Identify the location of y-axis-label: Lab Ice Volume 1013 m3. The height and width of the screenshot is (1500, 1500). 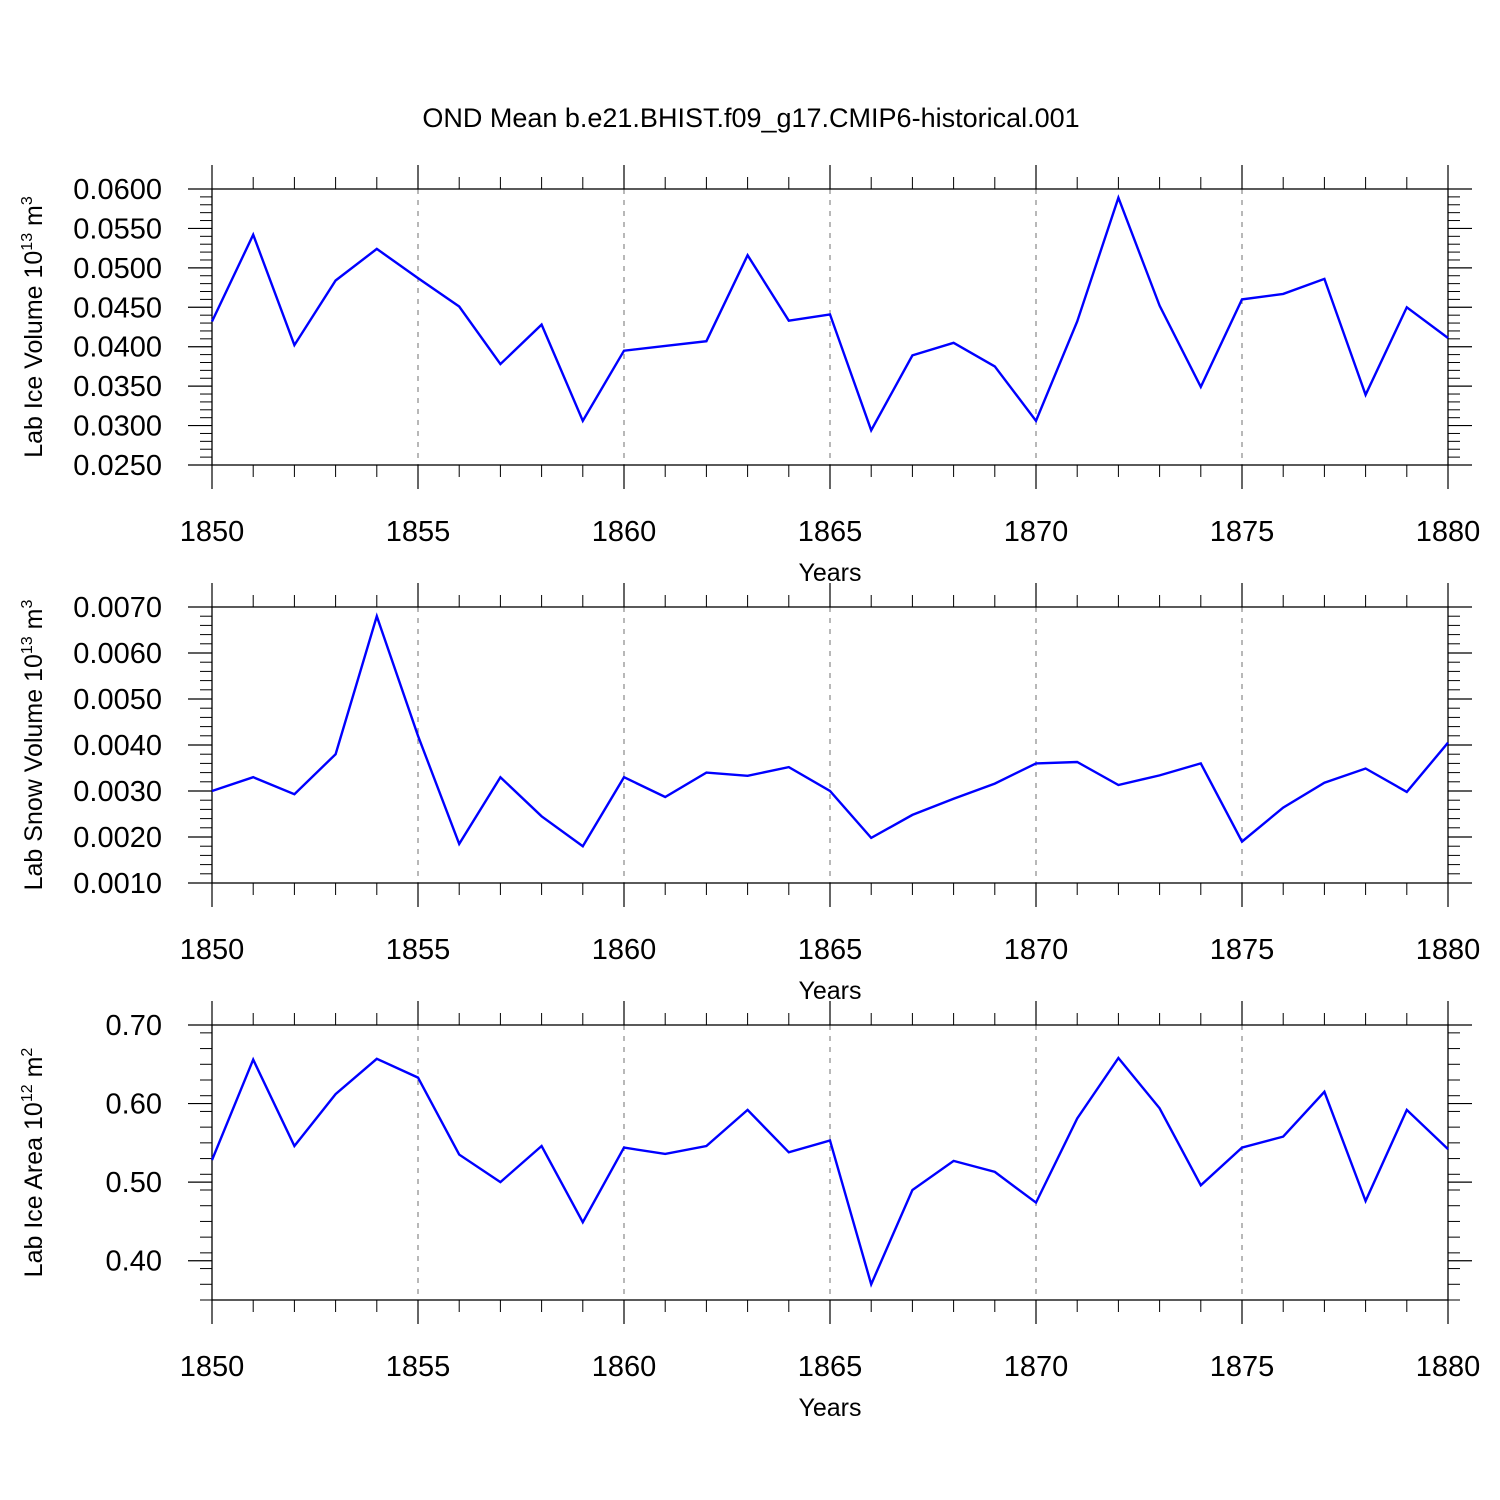
(33, 327).